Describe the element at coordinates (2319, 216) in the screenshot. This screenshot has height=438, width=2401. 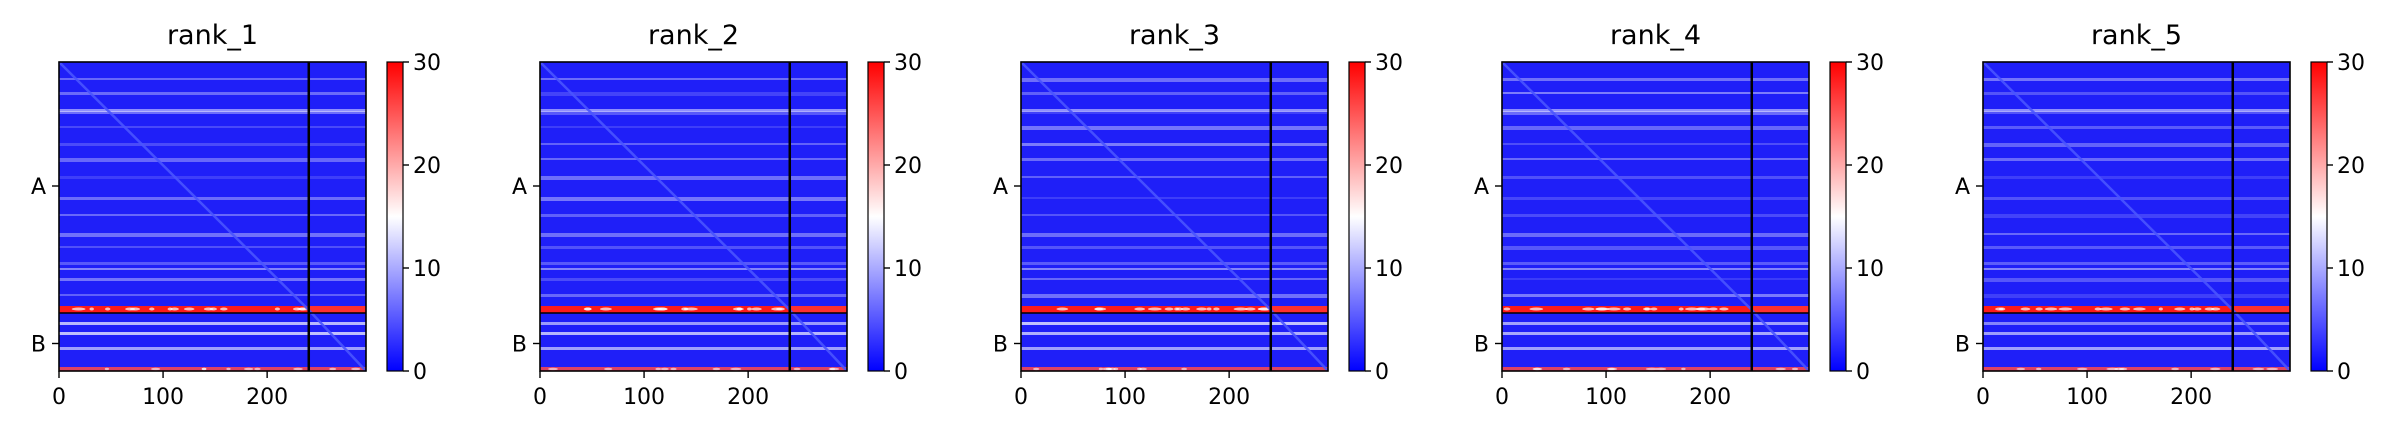
I see `colorbar` at that location.